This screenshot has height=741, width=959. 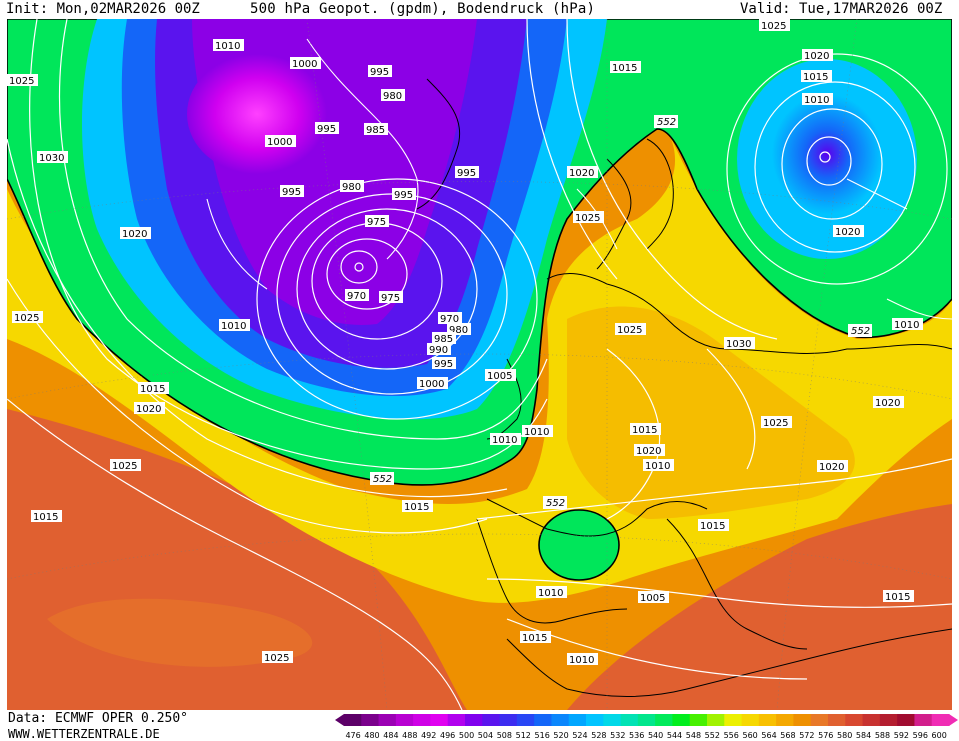 What do you see at coordinates (409, 735) in the screenshot?
I see `legend-tick-label: 488` at bounding box center [409, 735].